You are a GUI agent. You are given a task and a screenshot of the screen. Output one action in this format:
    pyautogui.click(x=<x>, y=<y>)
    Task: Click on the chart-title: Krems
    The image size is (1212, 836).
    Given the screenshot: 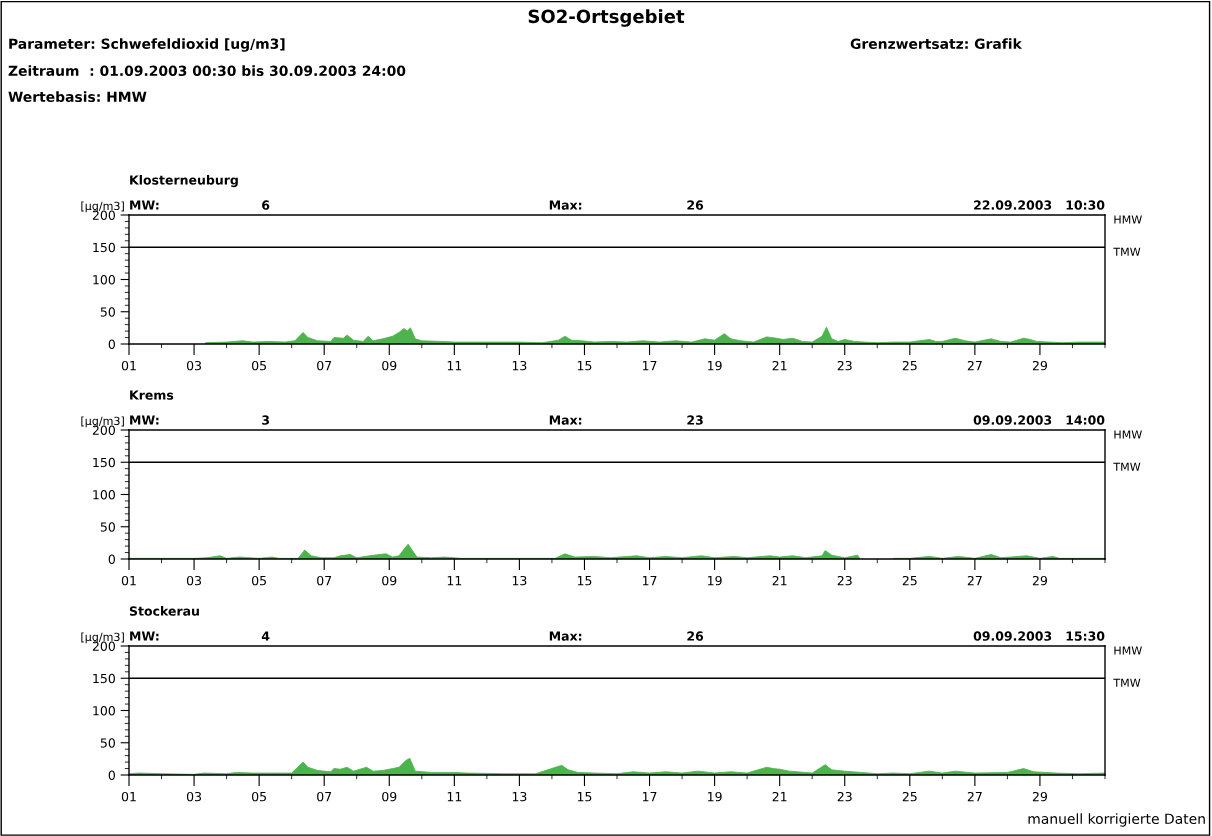 What is the action you would take?
    pyautogui.click(x=152, y=395)
    